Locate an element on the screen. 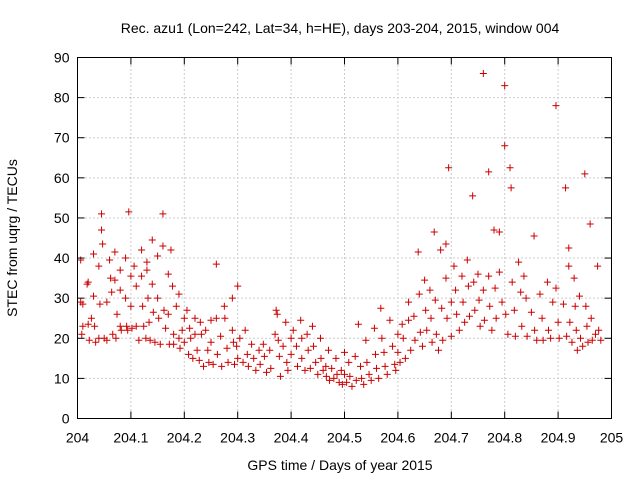  y-tick-label: 80 is located at coordinates (62, 98).